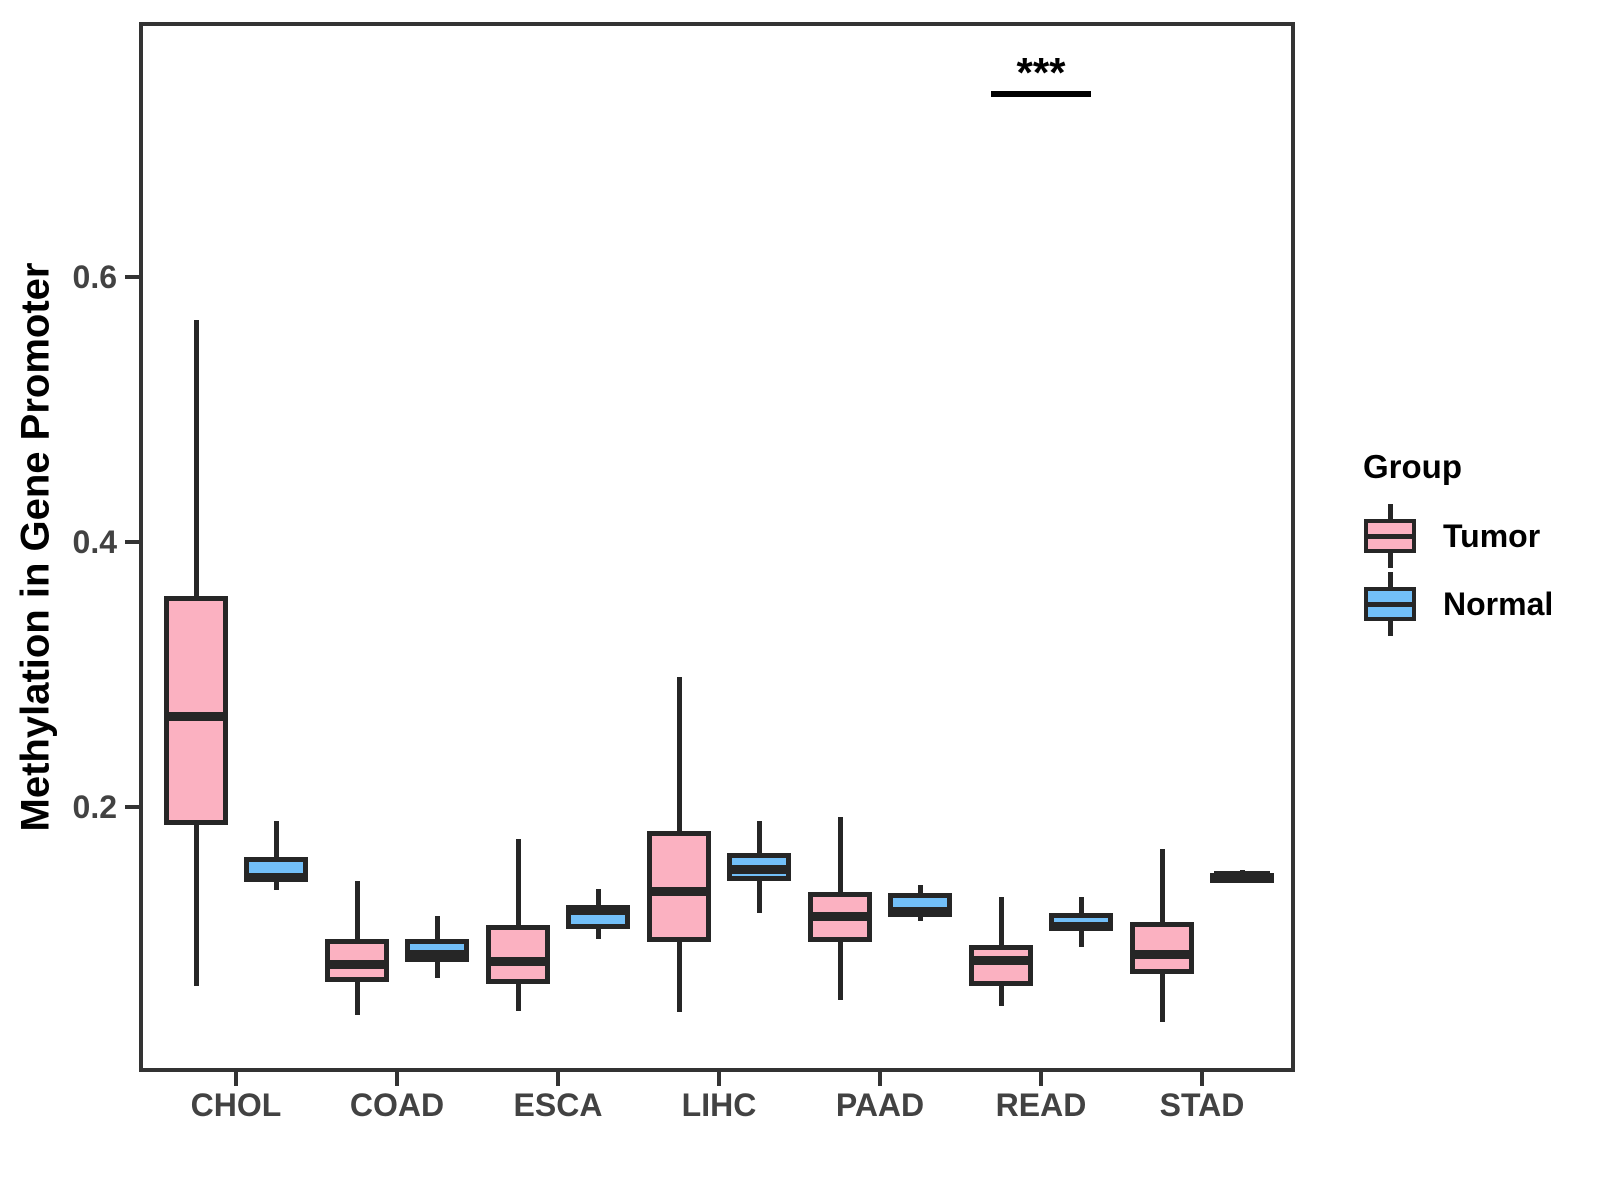 The image size is (1600, 1200). Describe the element at coordinates (1202, 1105) in the screenshot. I see `x-tick-label-STAD: STAD` at that location.